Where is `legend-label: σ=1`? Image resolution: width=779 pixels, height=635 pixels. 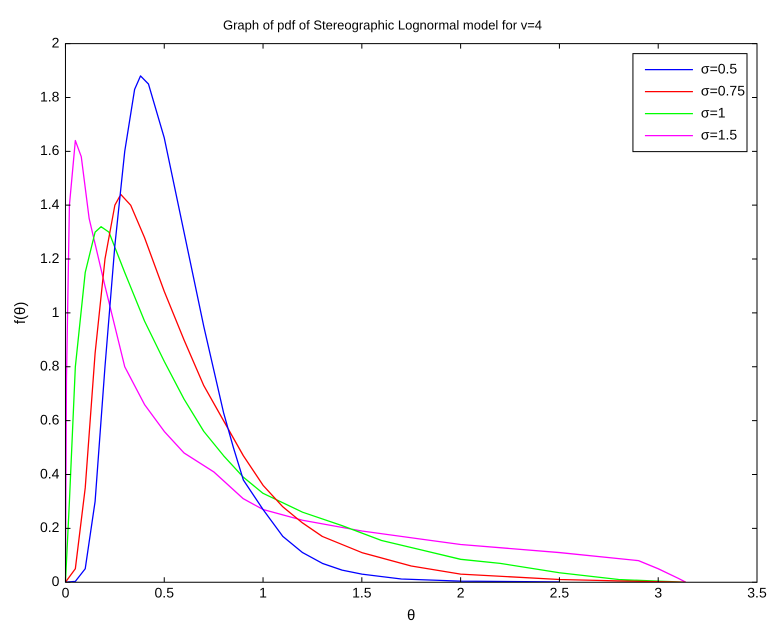 legend-label: σ=1 is located at coordinates (713, 112).